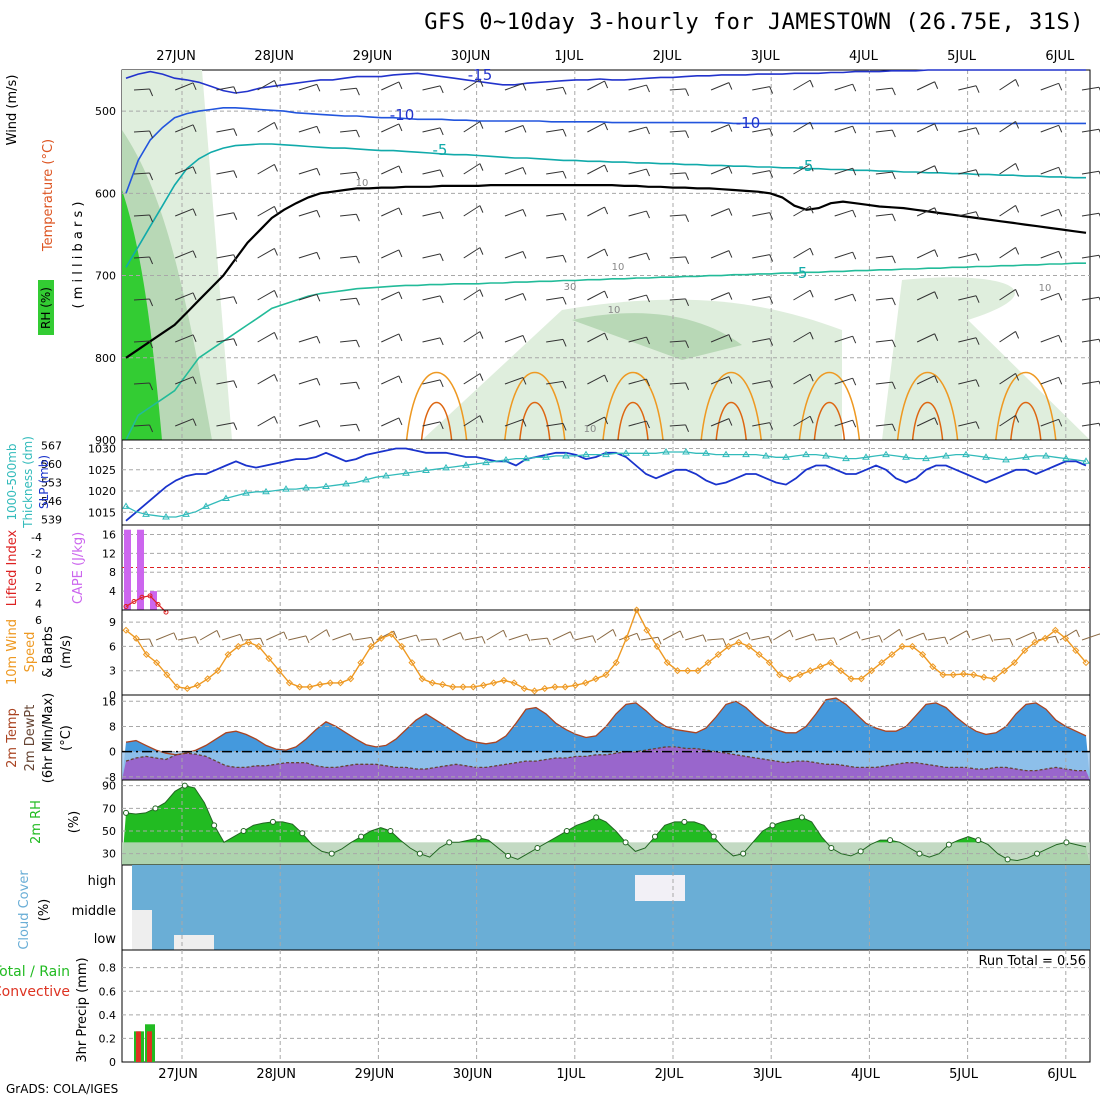 The image size is (1100, 1100). Describe the element at coordinates (373, 56) in the screenshot. I see `date-label-top: 29JUN` at that location.